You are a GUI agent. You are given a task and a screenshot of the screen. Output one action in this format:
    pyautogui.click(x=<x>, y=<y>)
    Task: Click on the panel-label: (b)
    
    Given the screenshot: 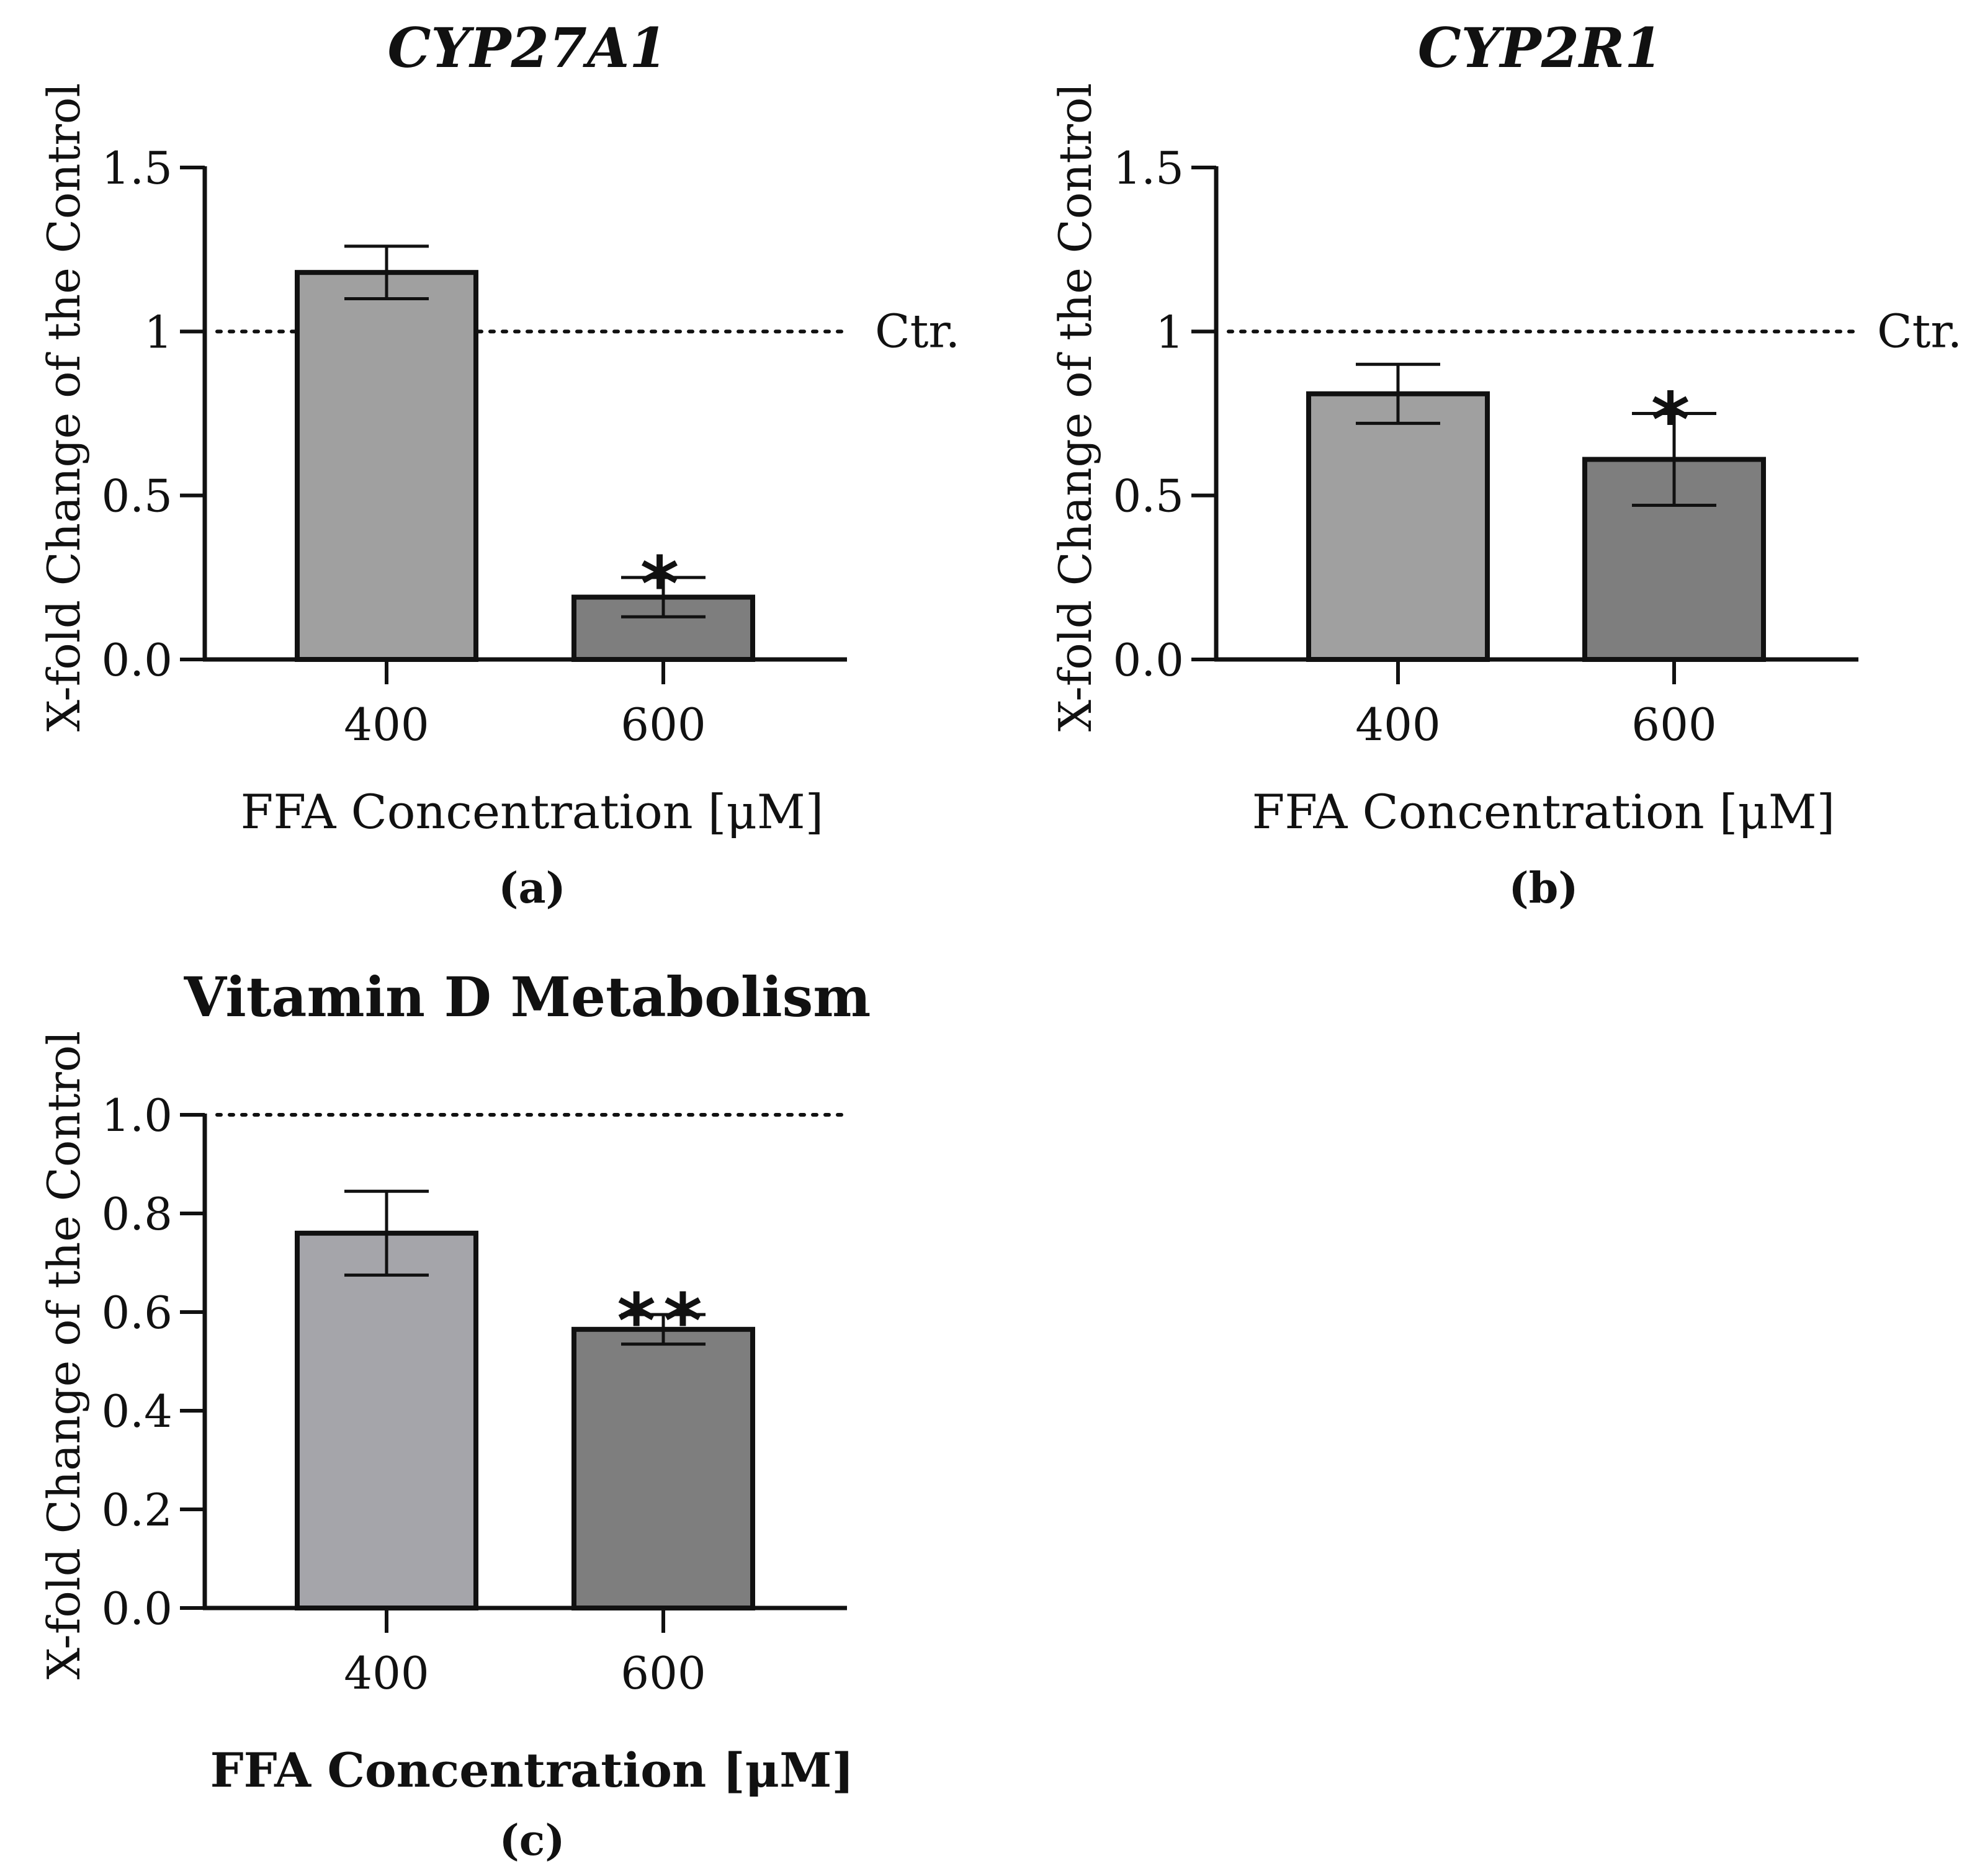 What is the action you would take?
    pyautogui.click(x=1544, y=888)
    